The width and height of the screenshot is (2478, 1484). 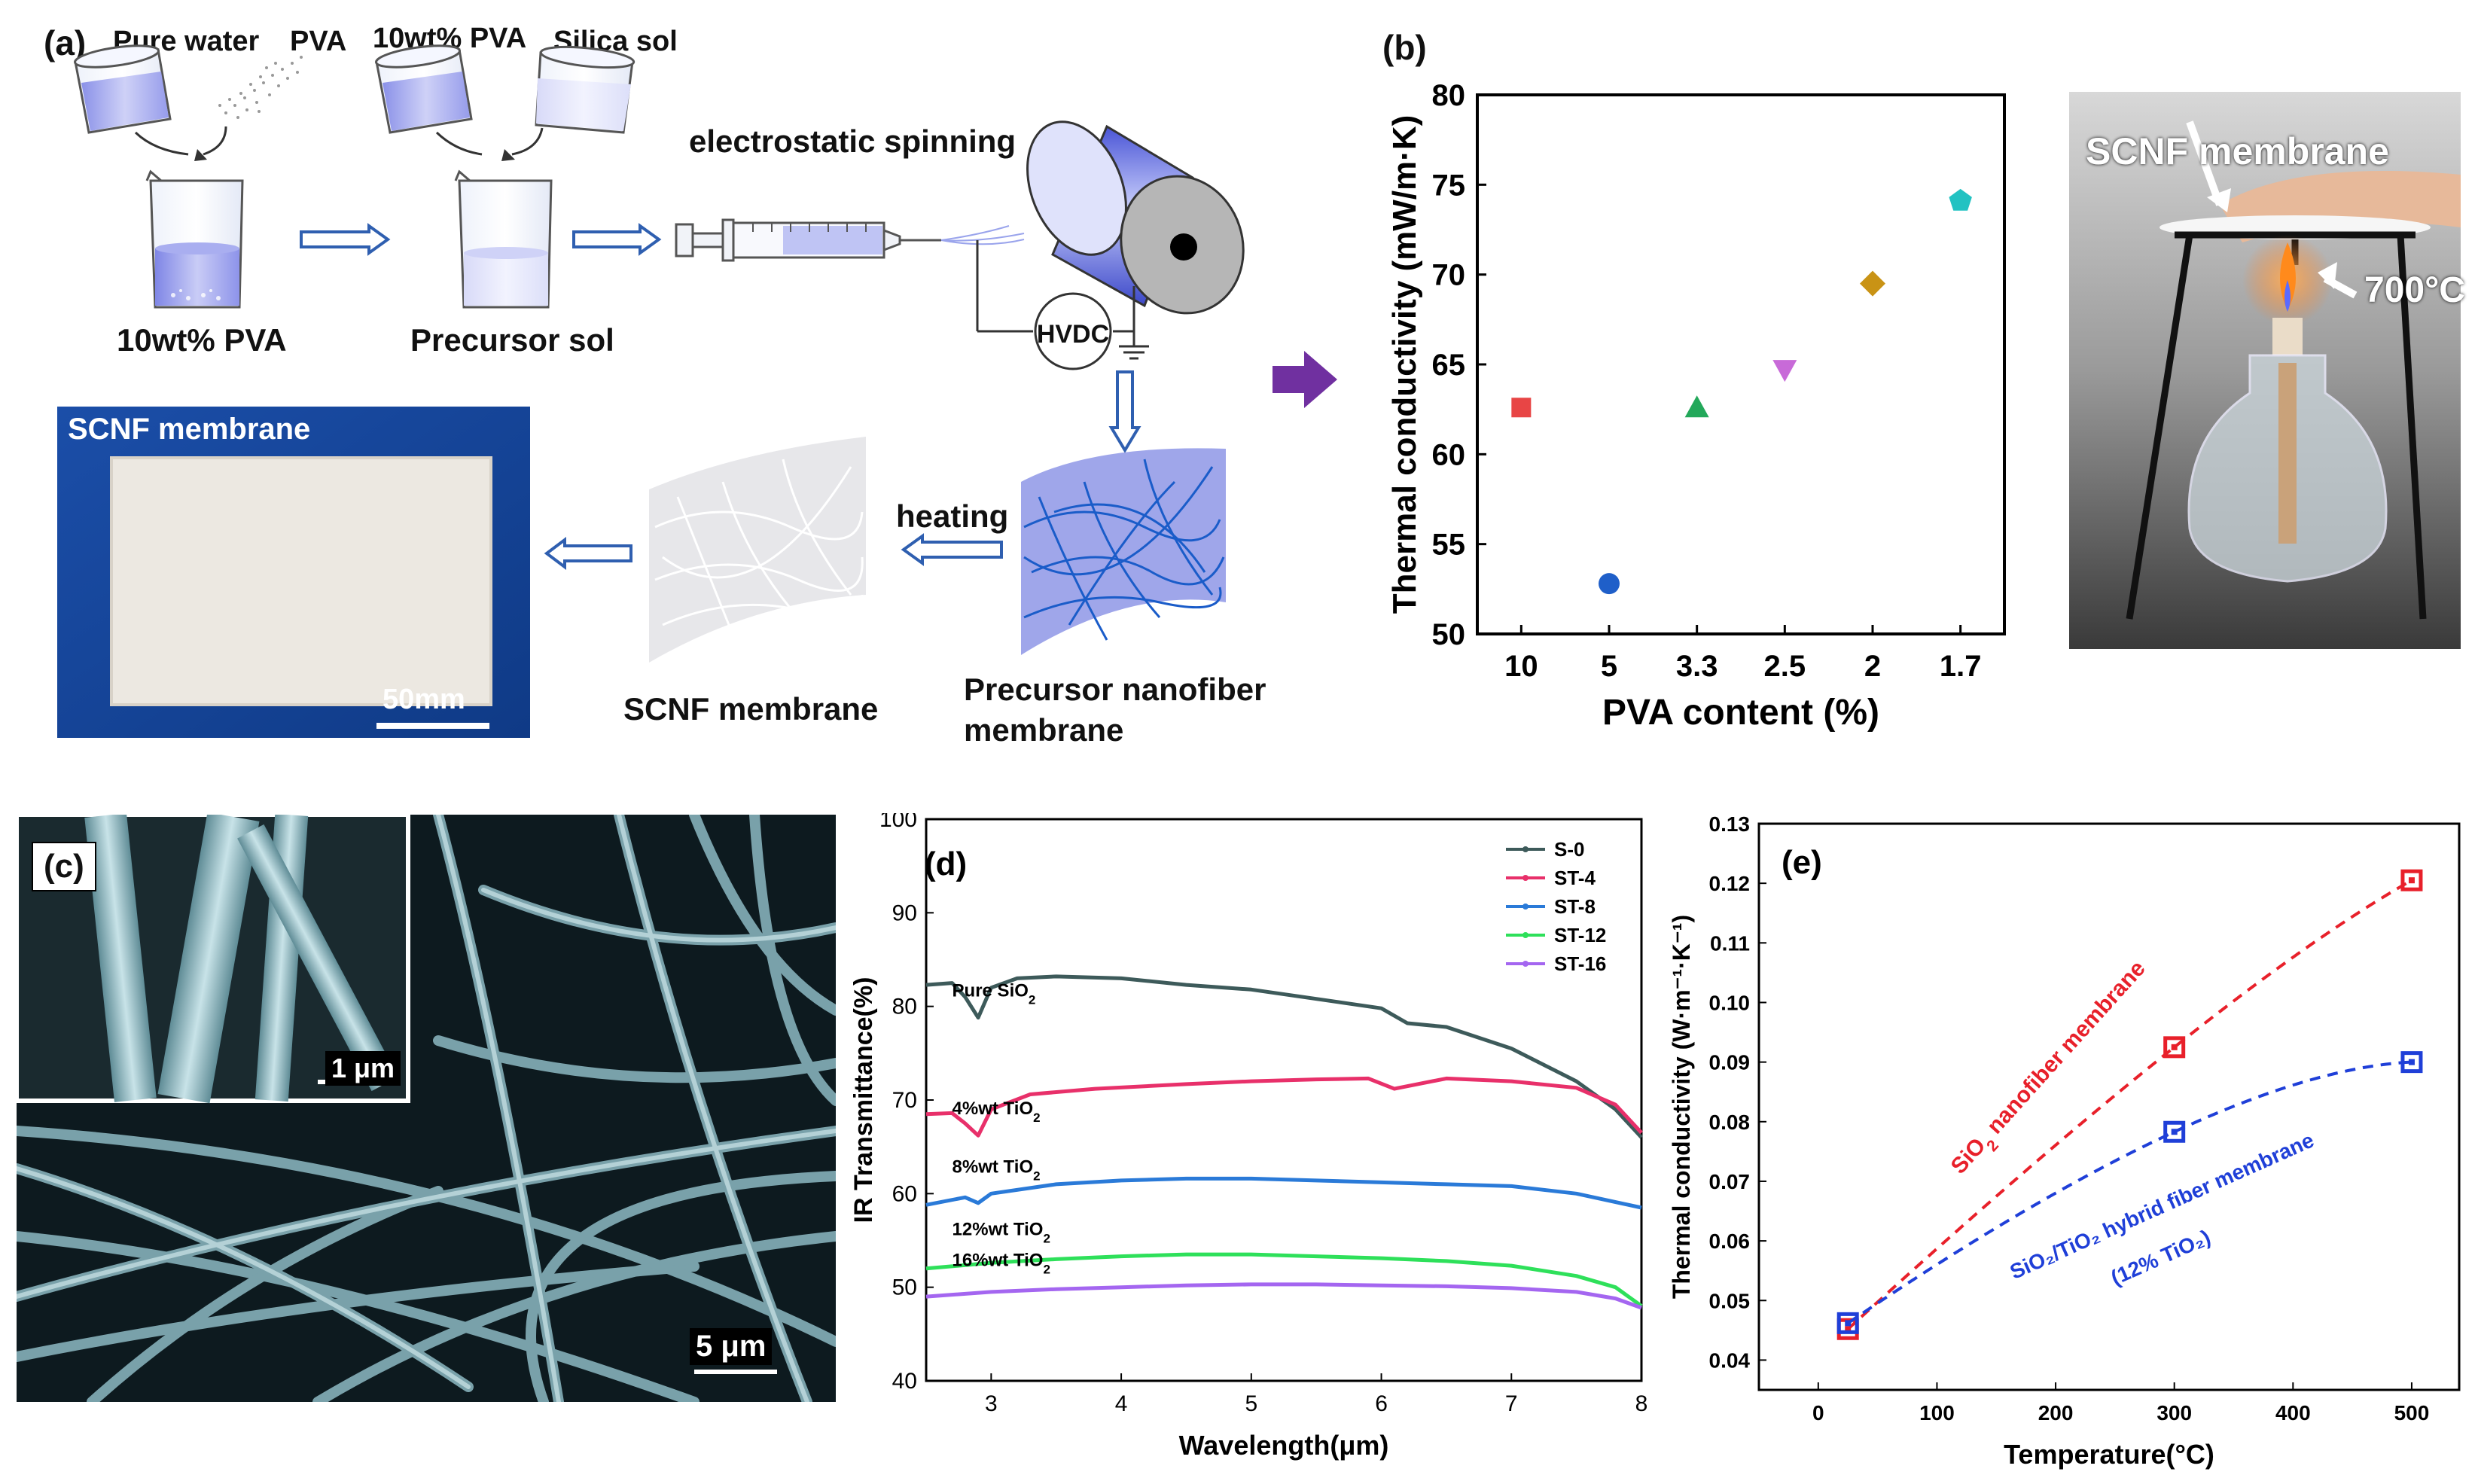 I want to click on series-annotation-s-0: Pure SiO2, so click(x=994, y=994).